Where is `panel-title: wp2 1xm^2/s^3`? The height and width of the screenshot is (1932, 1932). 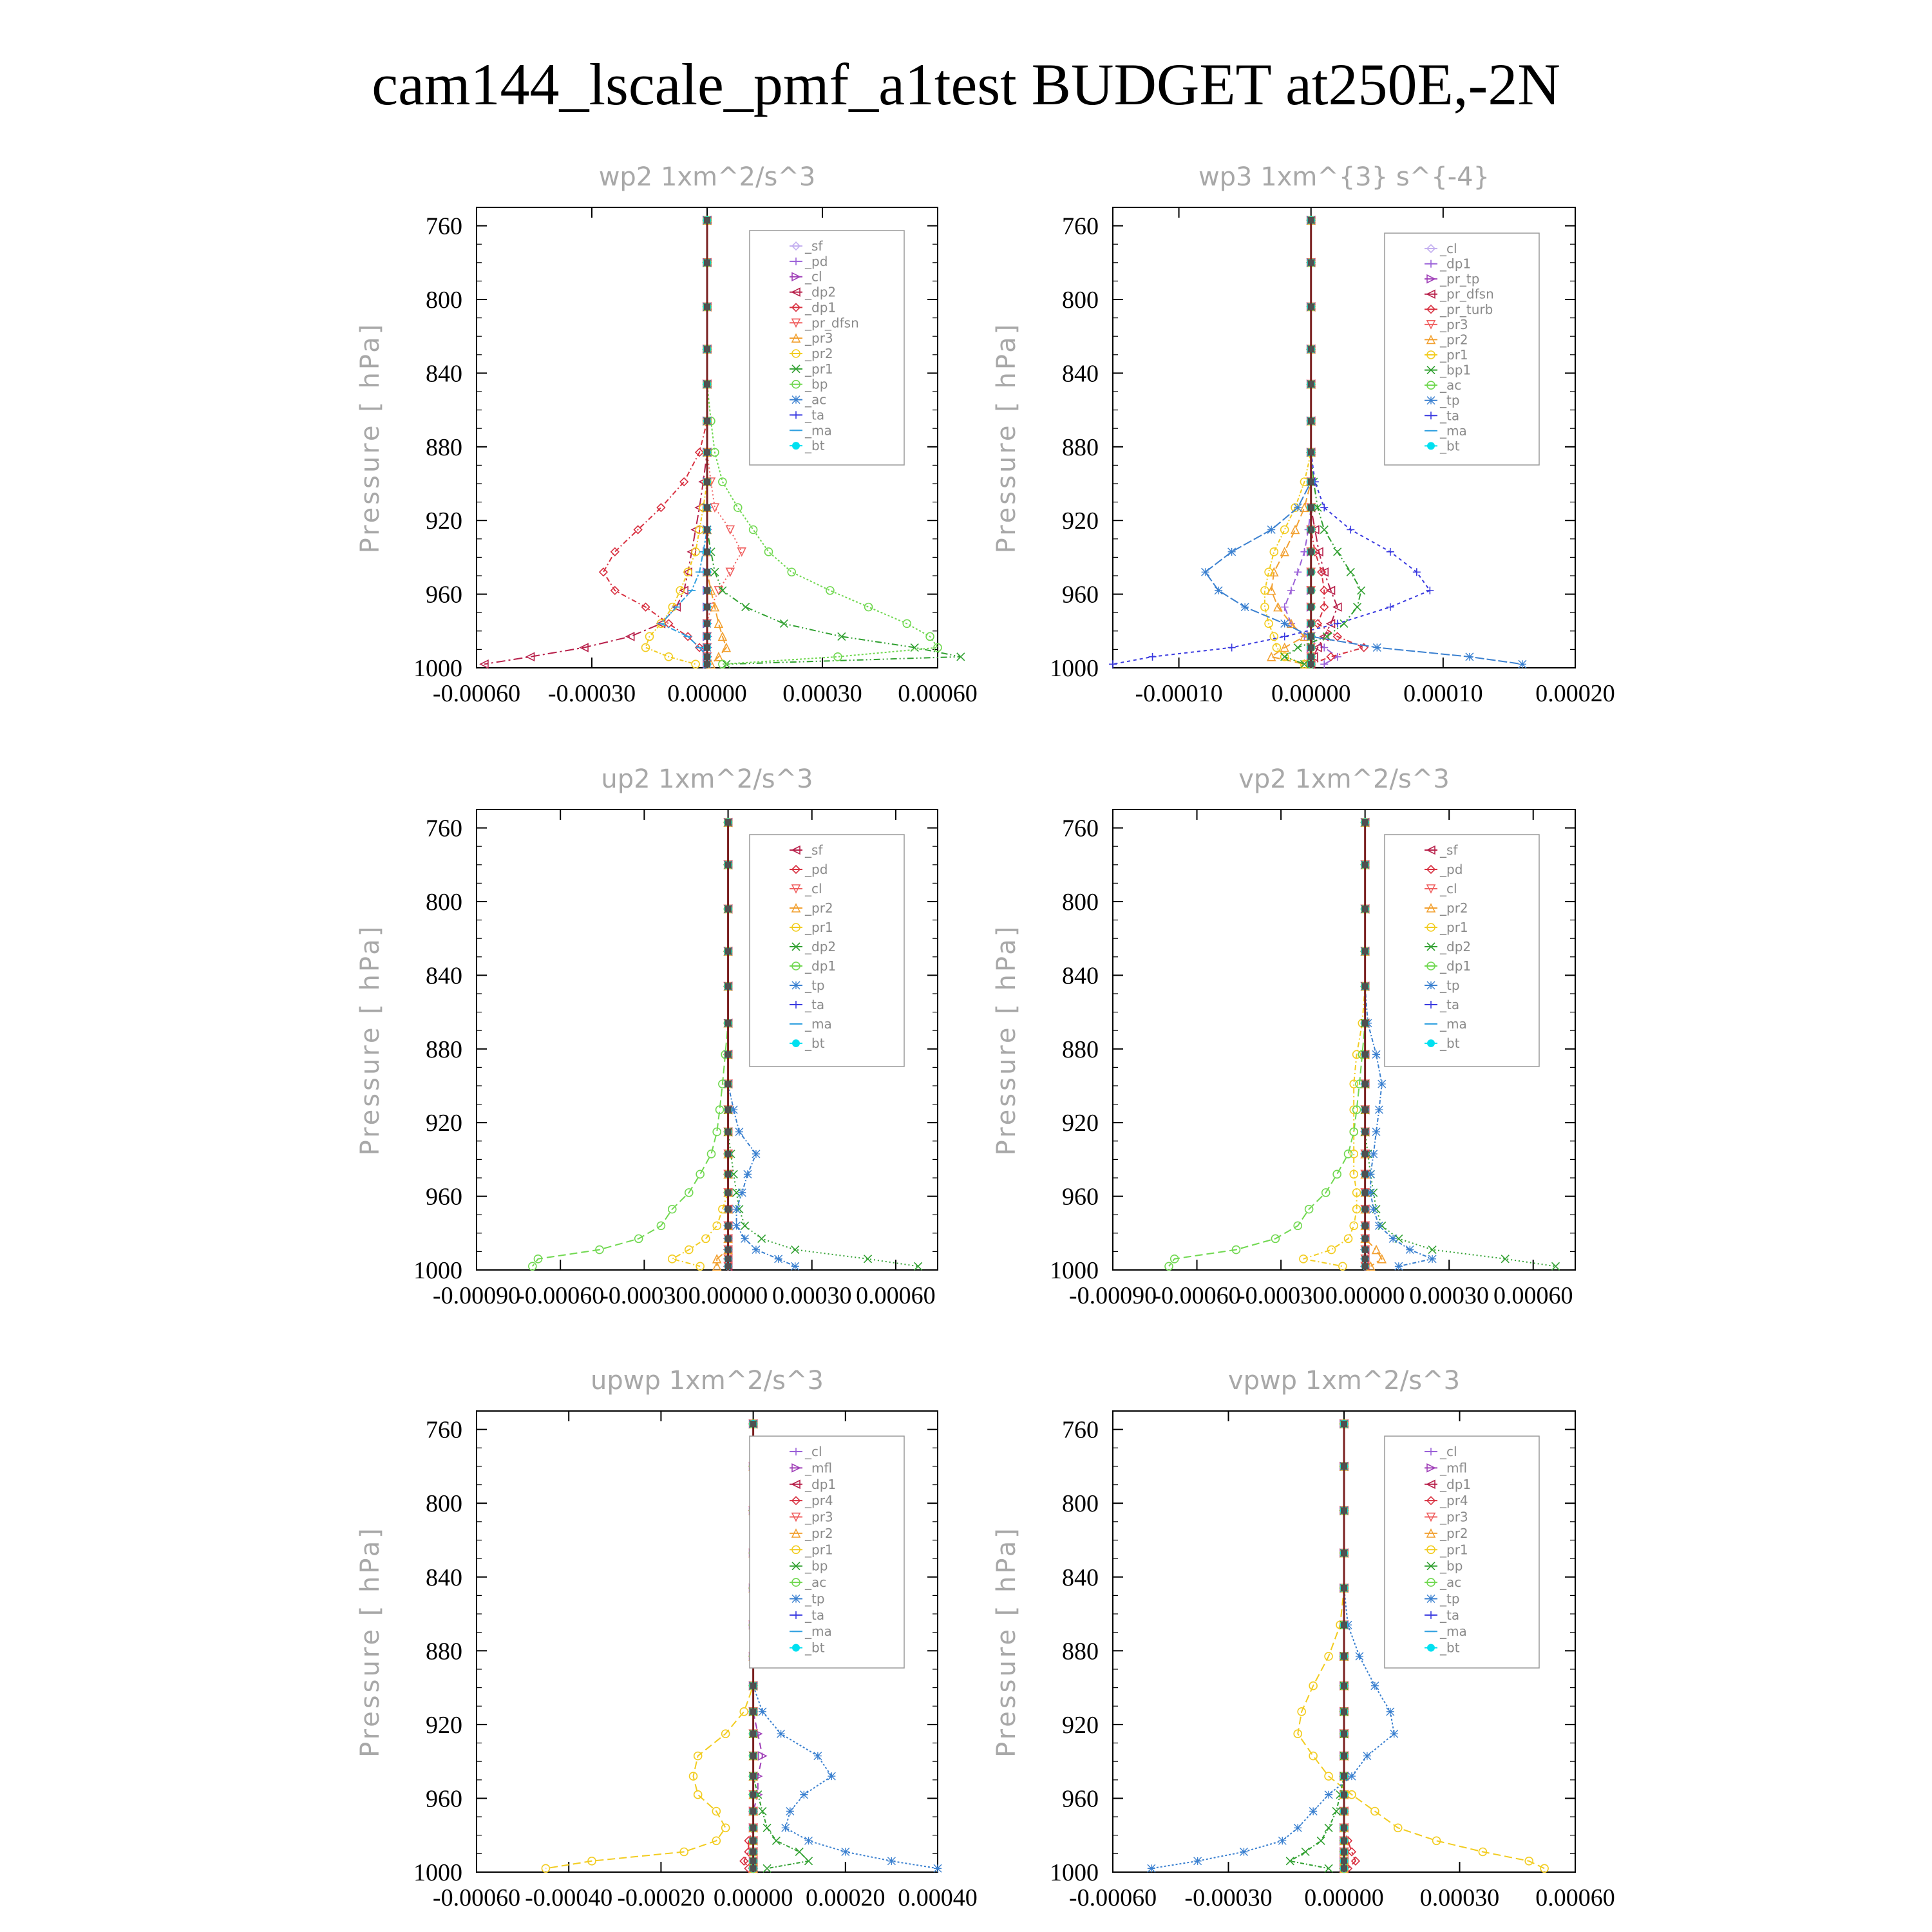
panel-title: wp2 1xm^2/s^3 is located at coordinates (708, 177).